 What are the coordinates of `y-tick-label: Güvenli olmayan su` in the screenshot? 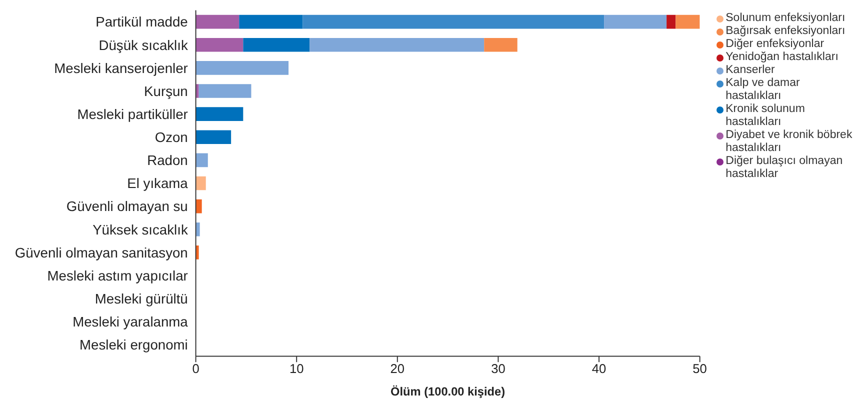 It's located at (127, 206).